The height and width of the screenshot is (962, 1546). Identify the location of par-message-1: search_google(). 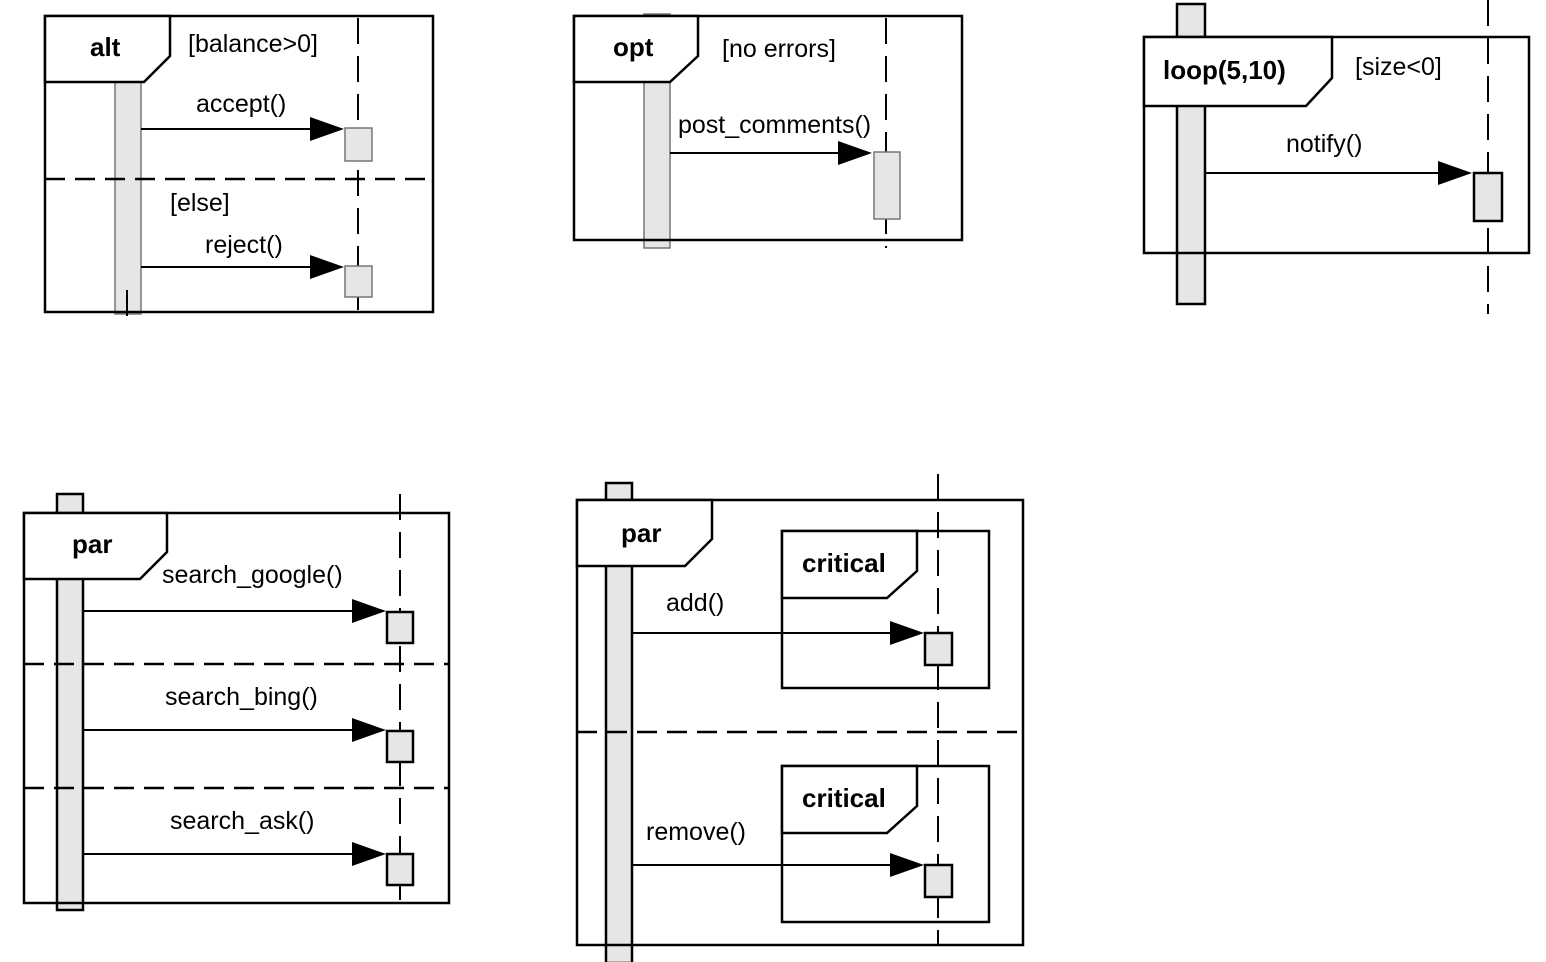
(252, 575).